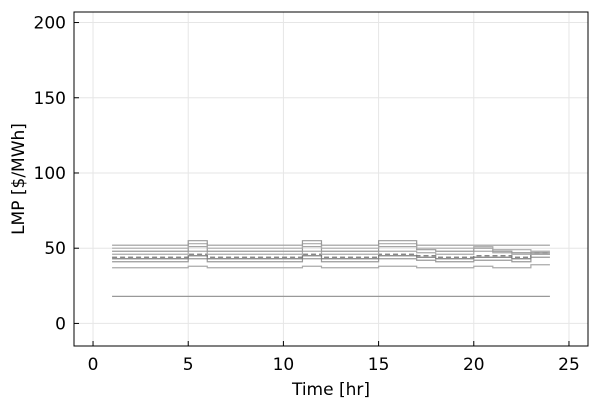 The height and width of the screenshot is (400, 600). I want to click on x-tick-label: 0, so click(93, 365).